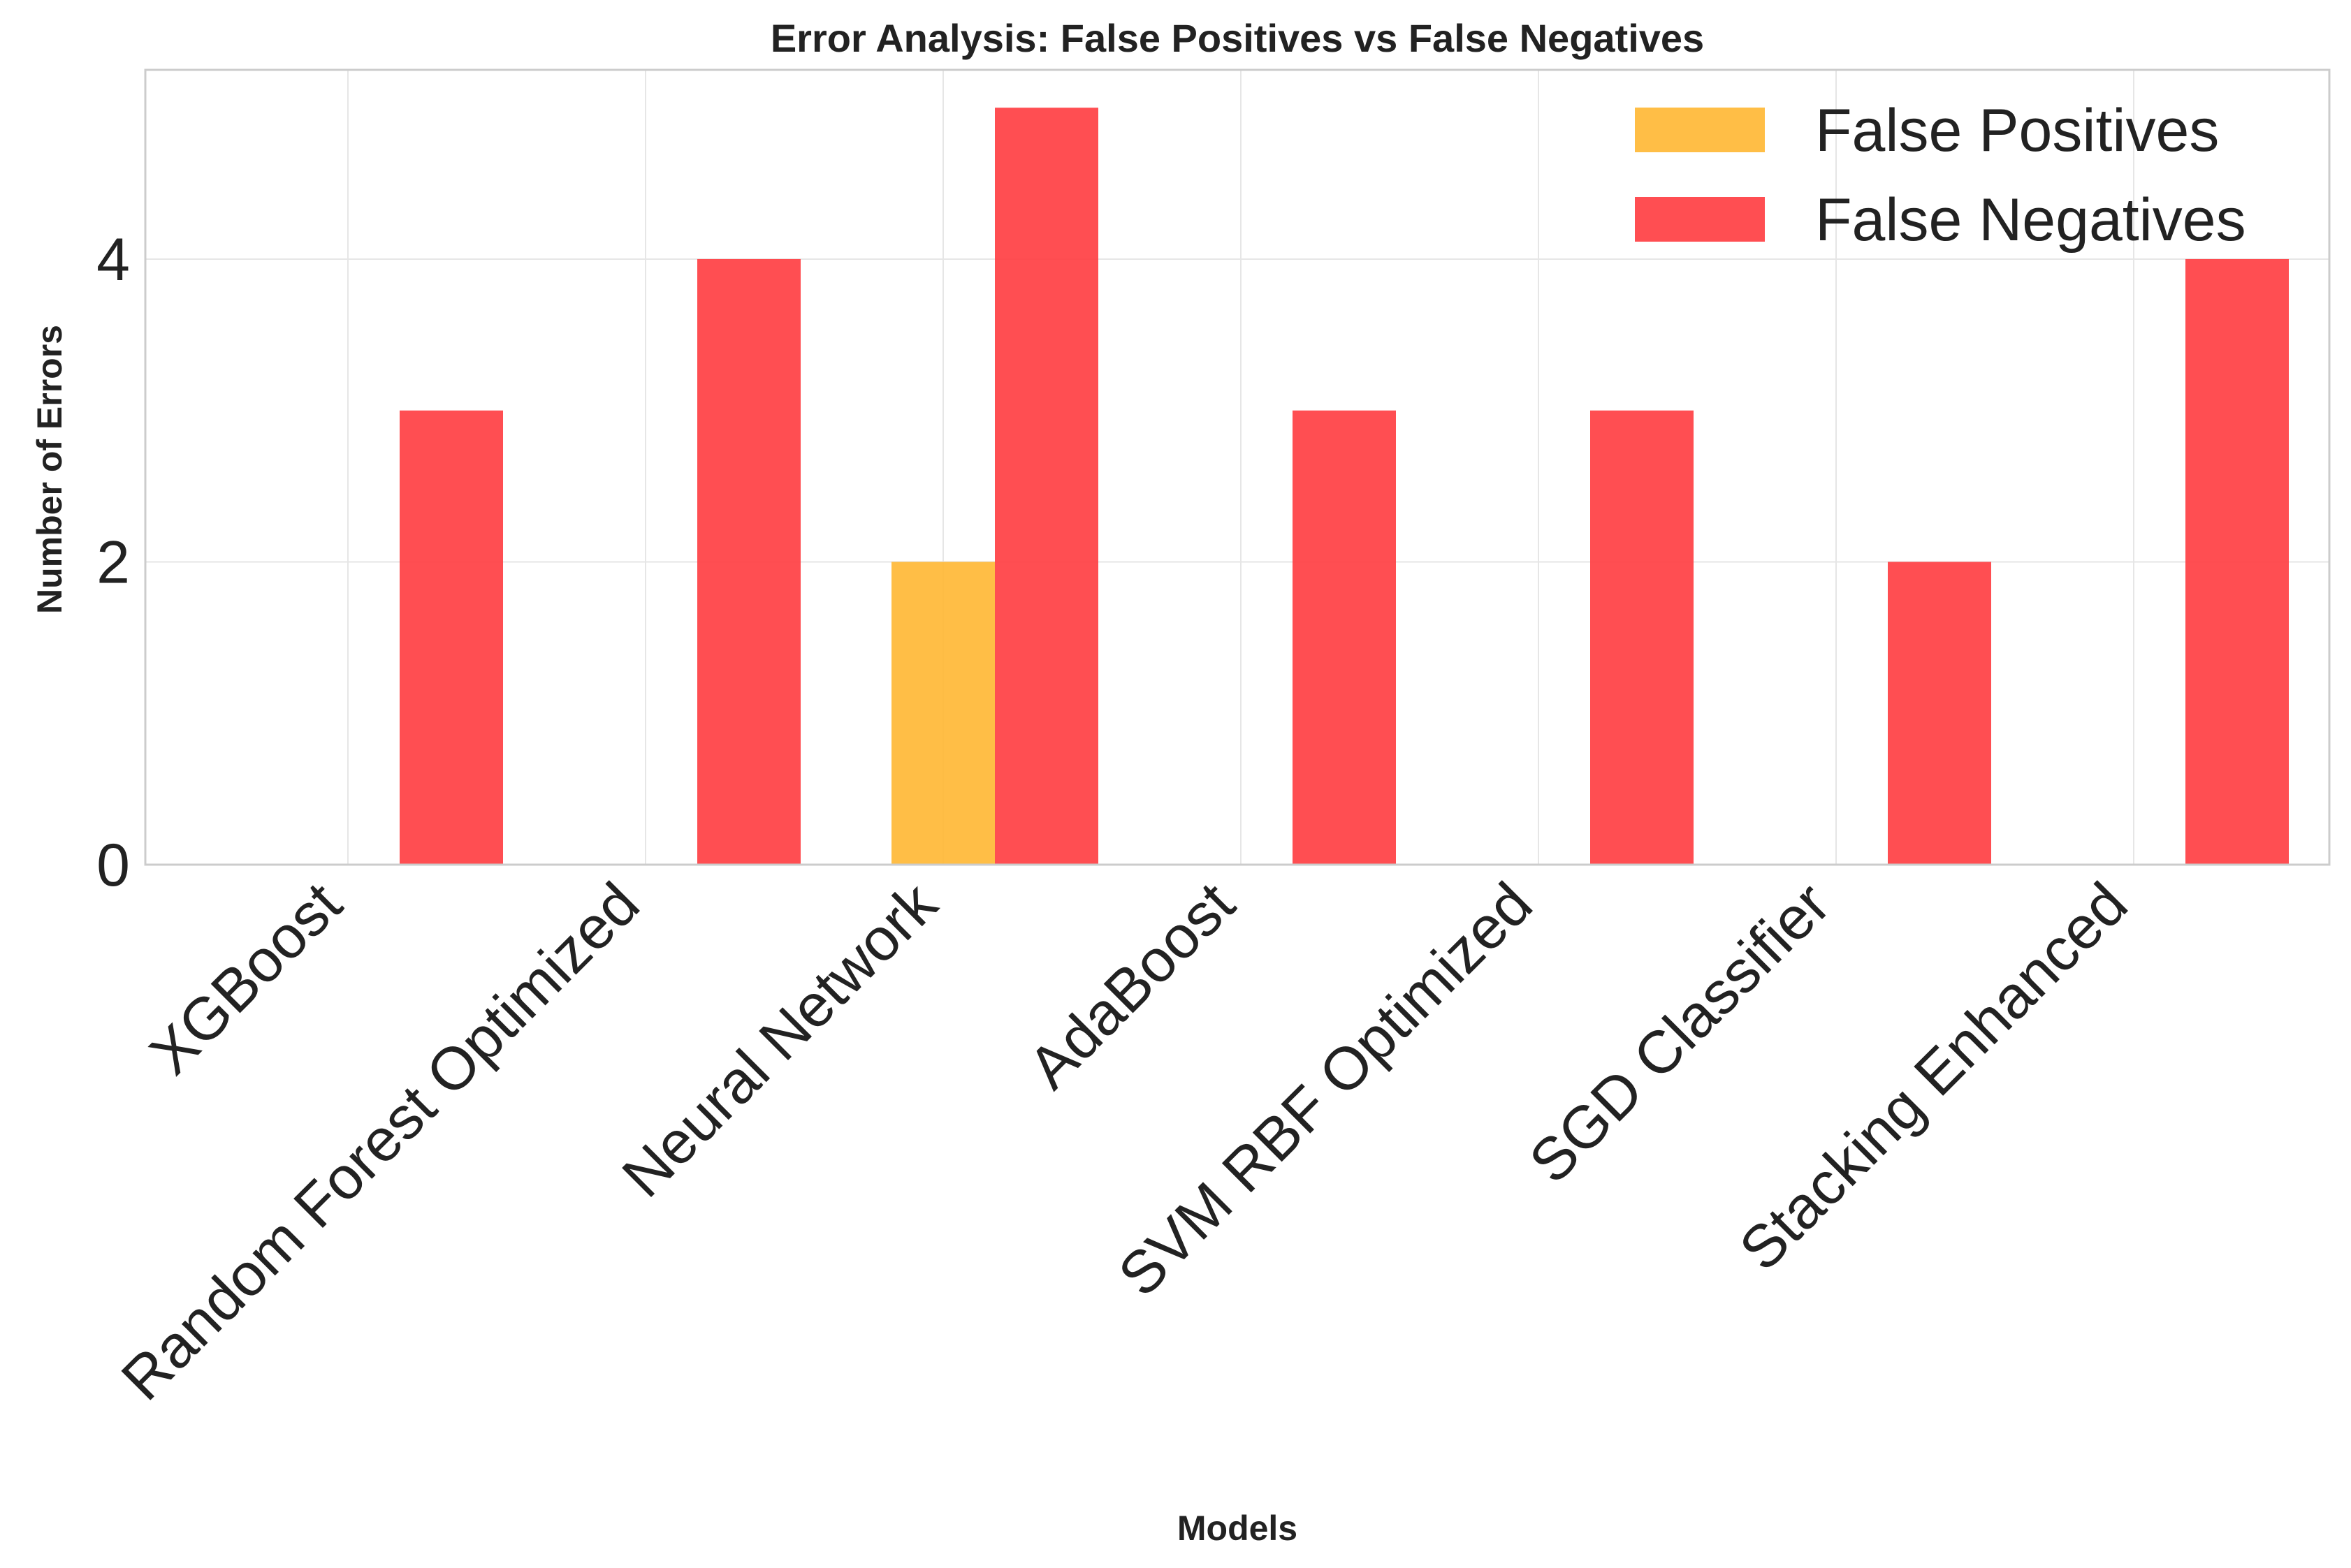 The width and height of the screenshot is (2351, 1568). I want to click on y-tick-label: 4, so click(113, 259).